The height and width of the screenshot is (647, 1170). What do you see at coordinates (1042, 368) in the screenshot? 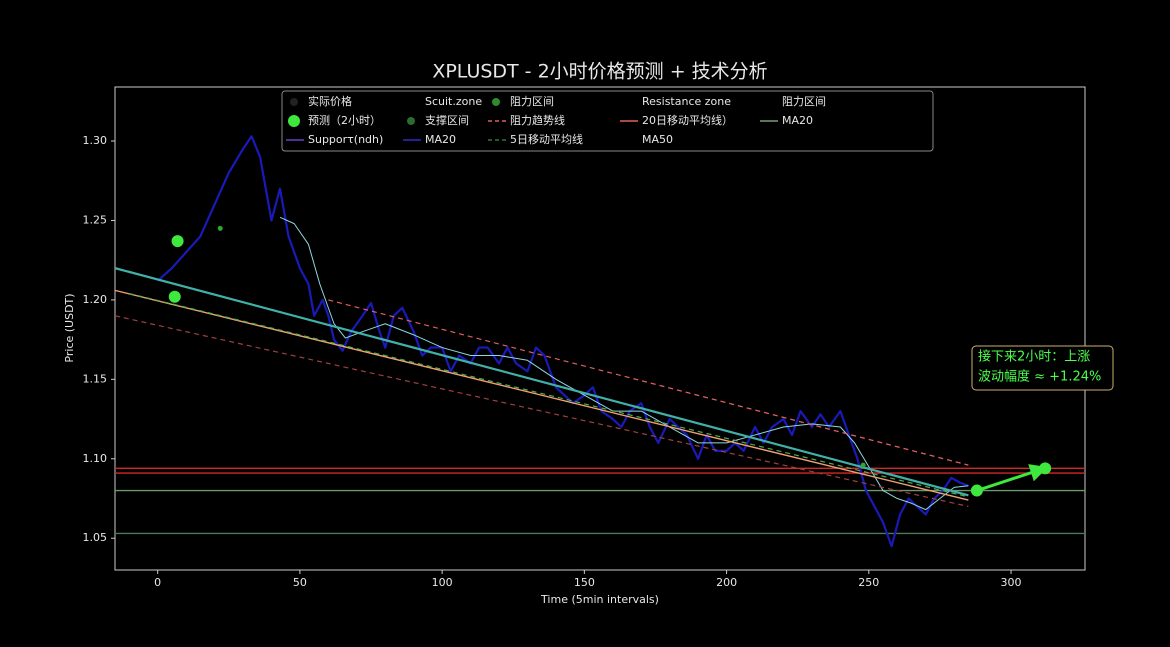
I see `annotation-box` at bounding box center [1042, 368].